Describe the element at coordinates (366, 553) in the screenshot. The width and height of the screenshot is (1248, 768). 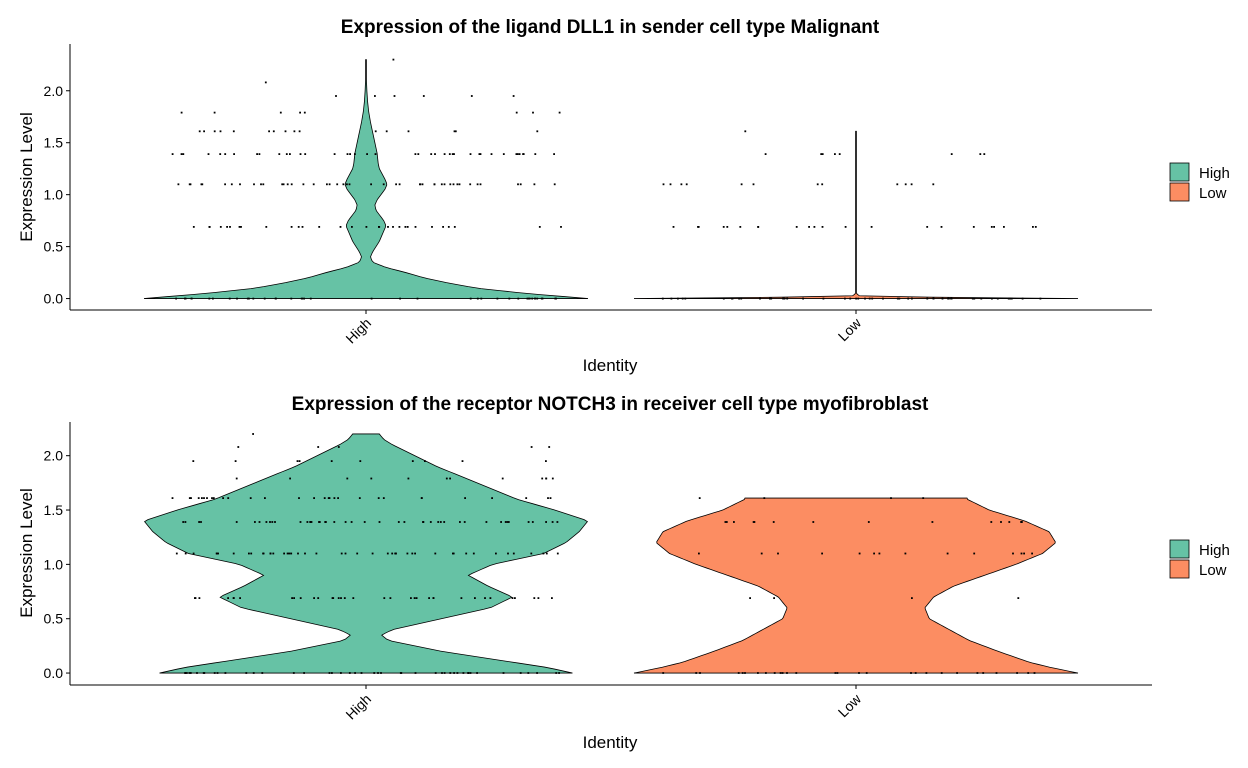
I see `violin-high` at that location.